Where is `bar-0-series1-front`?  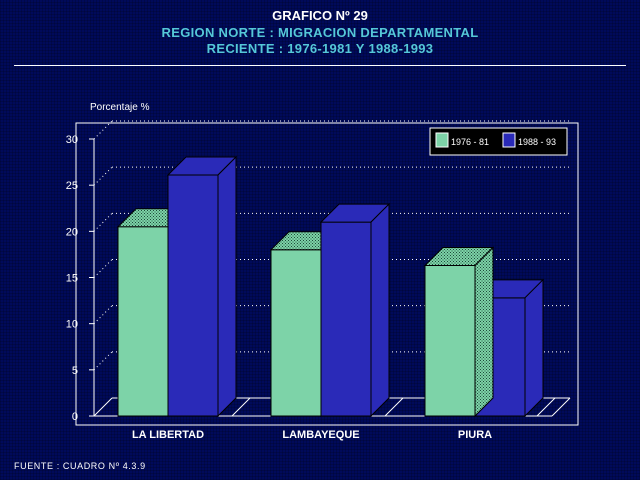 bar-0-series1-front is located at coordinates (143, 321).